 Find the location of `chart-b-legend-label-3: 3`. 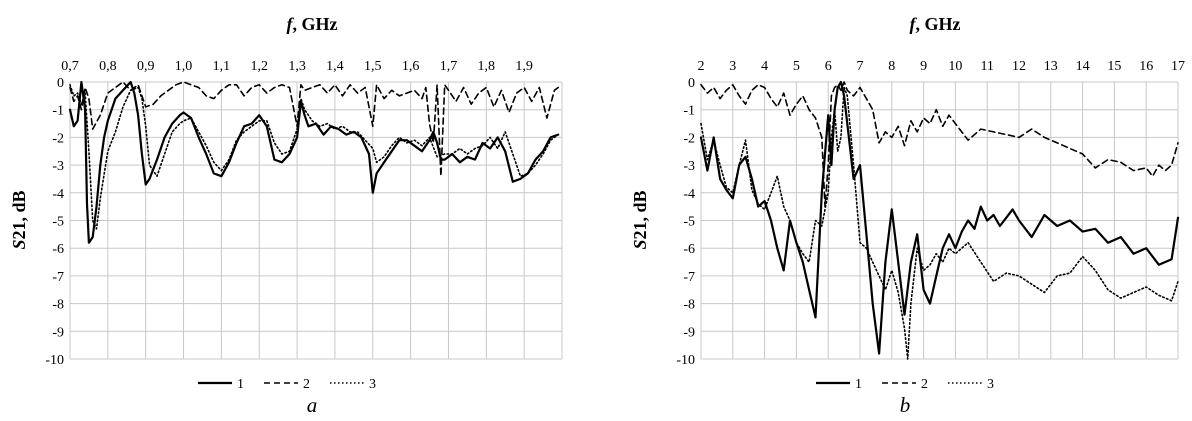

chart-b-legend-label-3: 3 is located at coordinates (990, 384).